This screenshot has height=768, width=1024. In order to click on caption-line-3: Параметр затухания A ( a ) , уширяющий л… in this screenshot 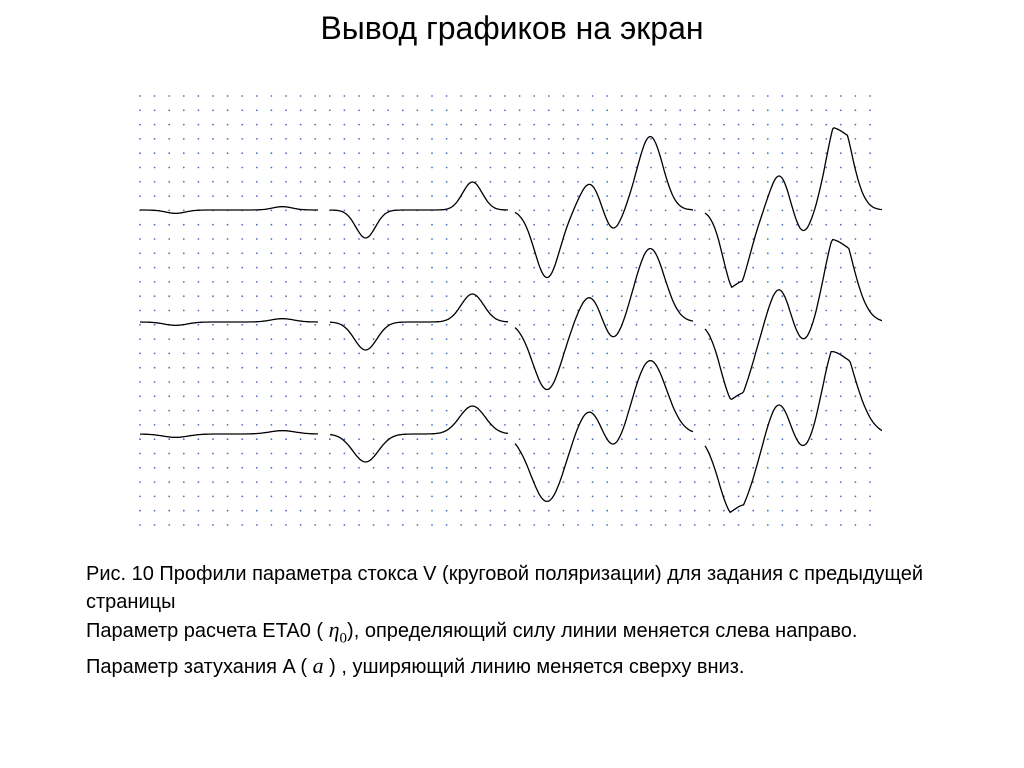, I will do `click(526, 666)`.